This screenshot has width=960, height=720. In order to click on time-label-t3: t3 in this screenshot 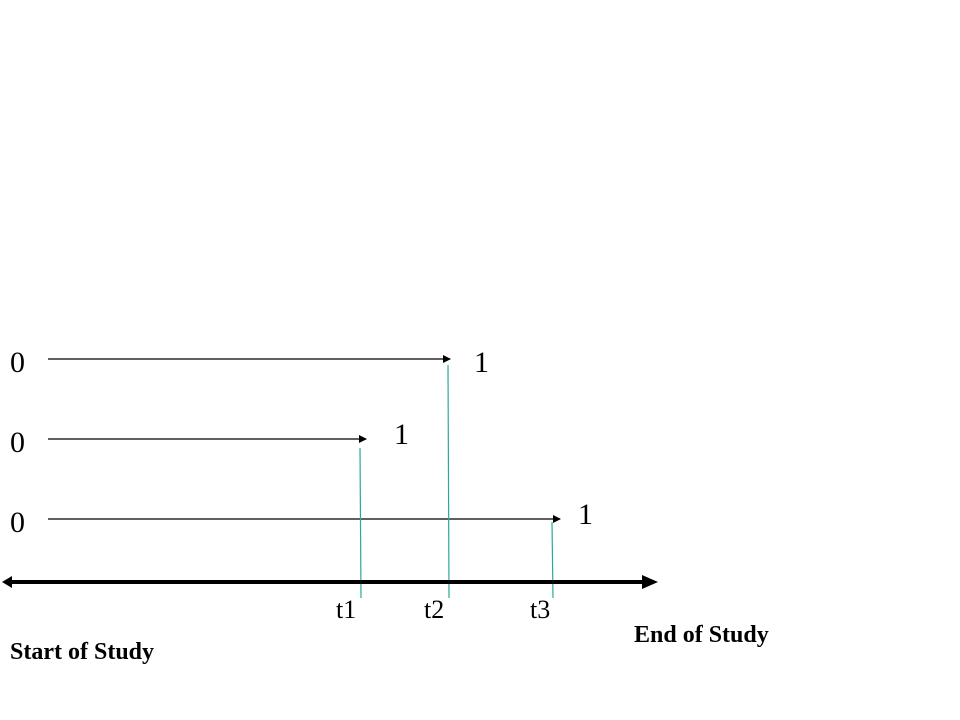, I will do `click(540, 609)`.